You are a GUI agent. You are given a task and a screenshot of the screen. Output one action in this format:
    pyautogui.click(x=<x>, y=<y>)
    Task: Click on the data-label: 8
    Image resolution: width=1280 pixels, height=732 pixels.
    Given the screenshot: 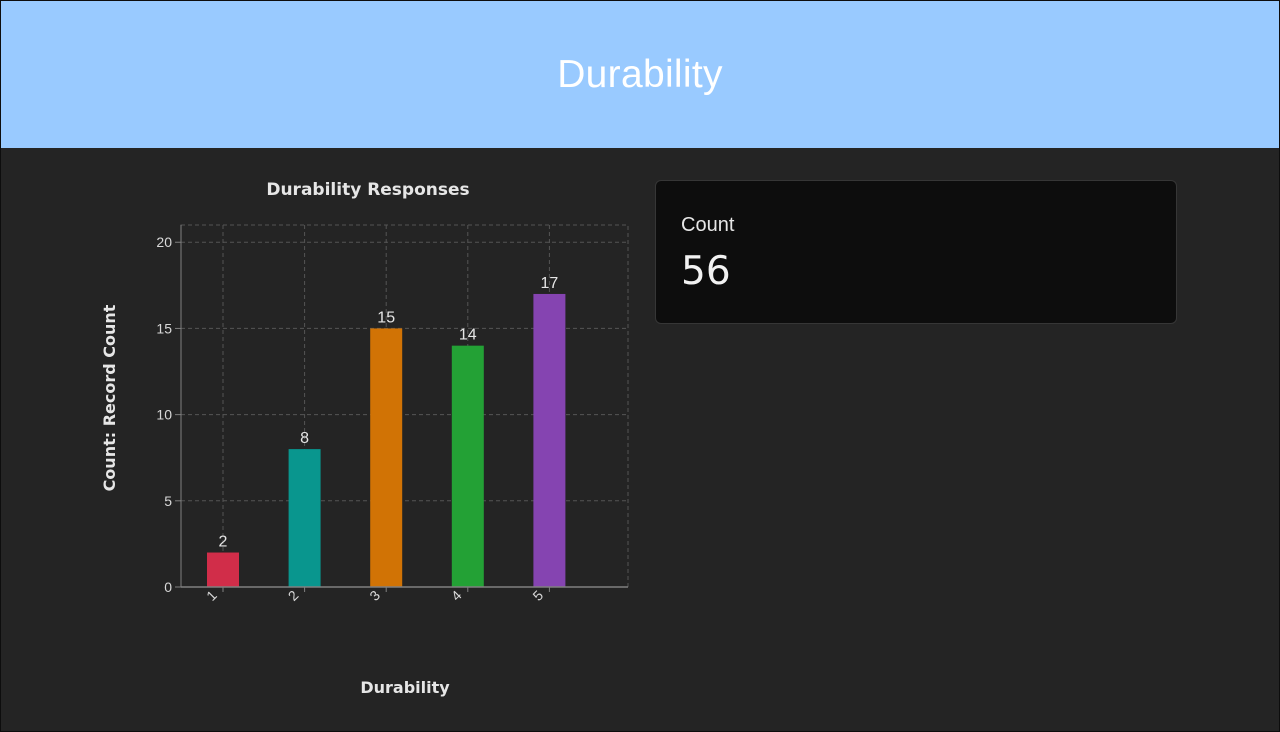 What is the action you would take?
    pyautogui.click(x=304, y=438)
    